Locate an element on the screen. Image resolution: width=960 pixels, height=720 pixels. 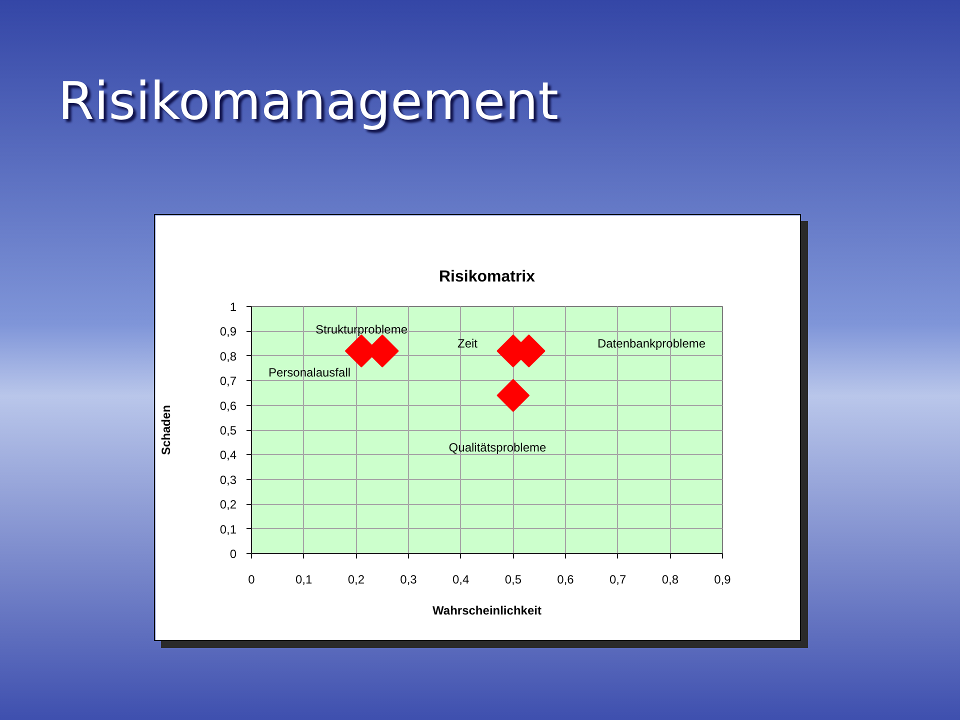
y-tick-label: 0,4 is located at coordinates (228, 455).